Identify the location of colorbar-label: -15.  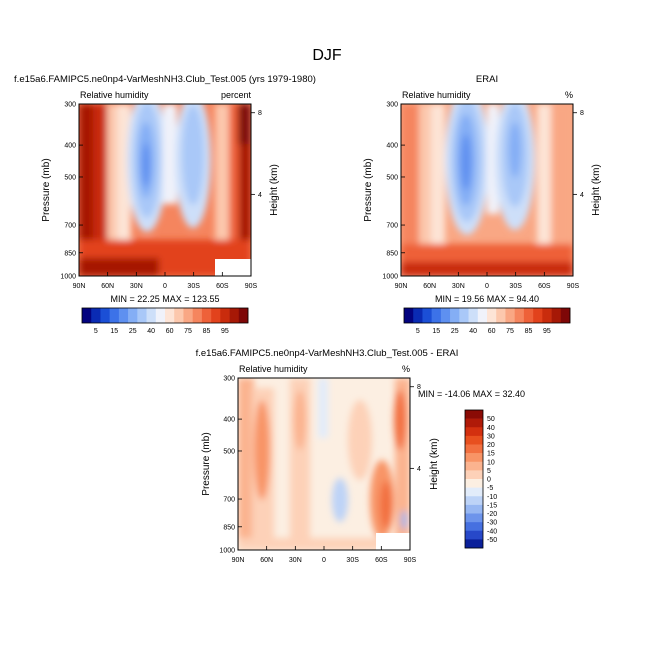
(492, 505).